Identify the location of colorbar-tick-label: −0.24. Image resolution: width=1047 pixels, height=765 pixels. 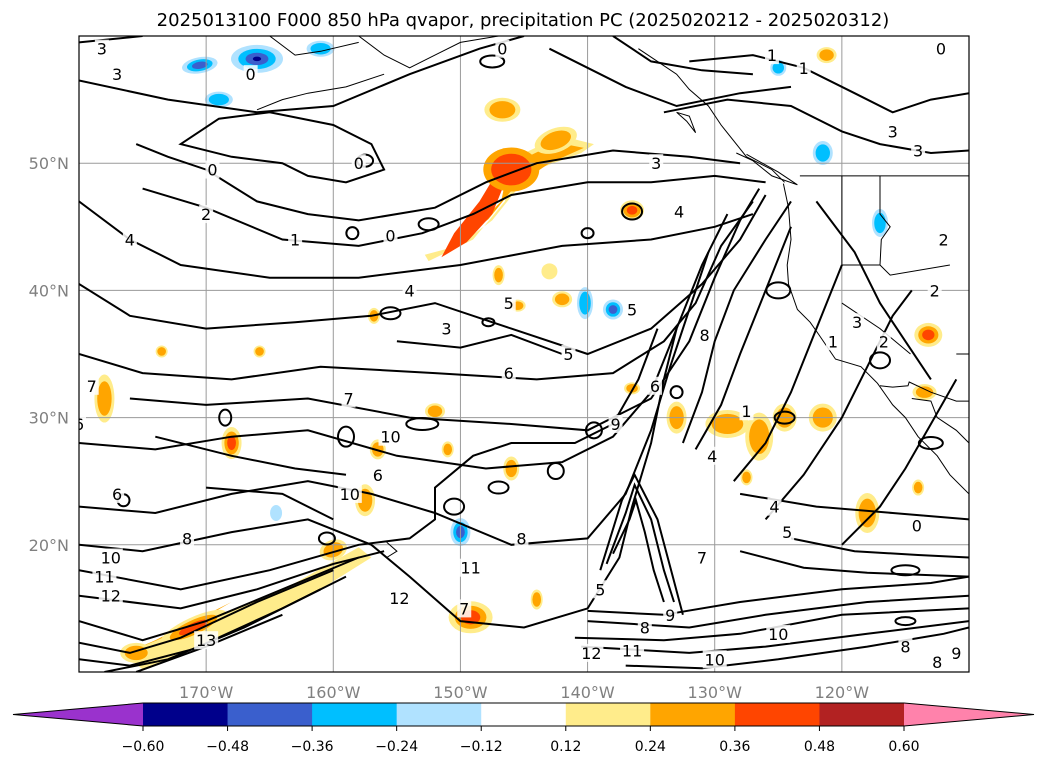
(396, 747).